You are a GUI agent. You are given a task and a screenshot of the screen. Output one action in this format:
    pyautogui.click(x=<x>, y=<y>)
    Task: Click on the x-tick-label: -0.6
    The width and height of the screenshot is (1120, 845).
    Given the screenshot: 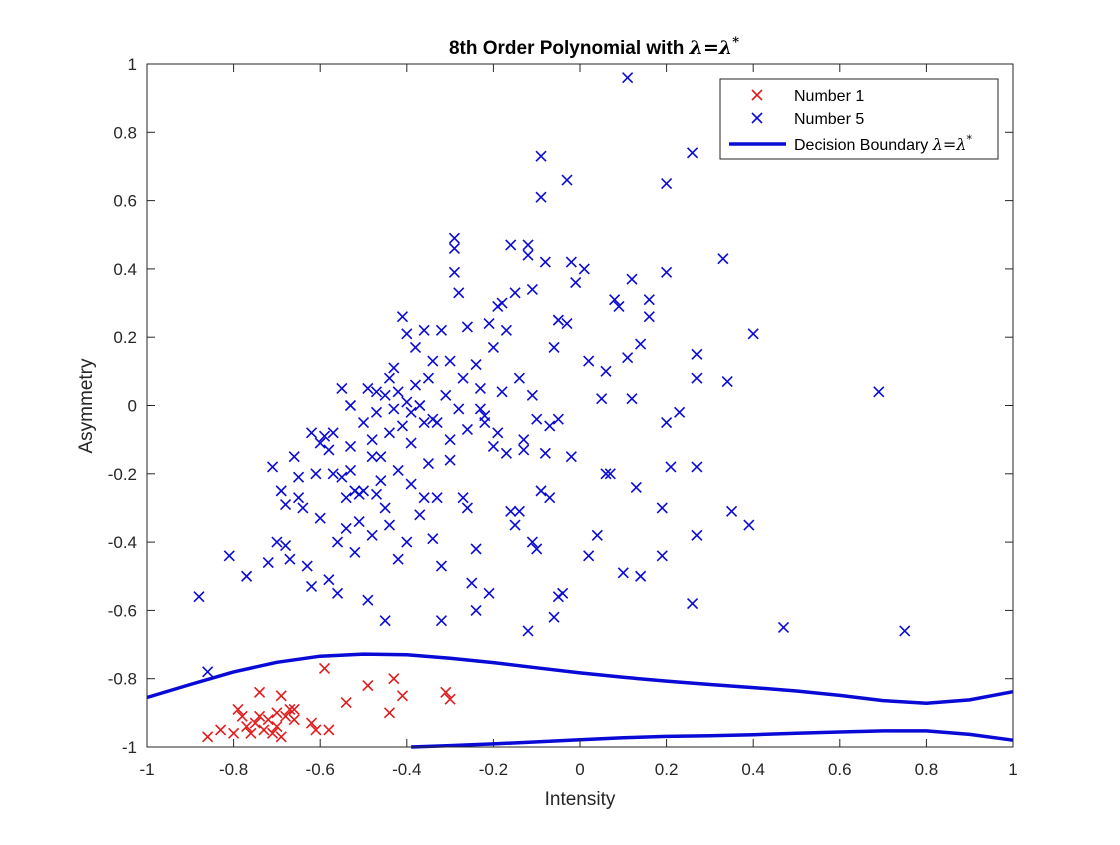 What is the action you would take?
    pyautogui.click(x=320, y=769)
    